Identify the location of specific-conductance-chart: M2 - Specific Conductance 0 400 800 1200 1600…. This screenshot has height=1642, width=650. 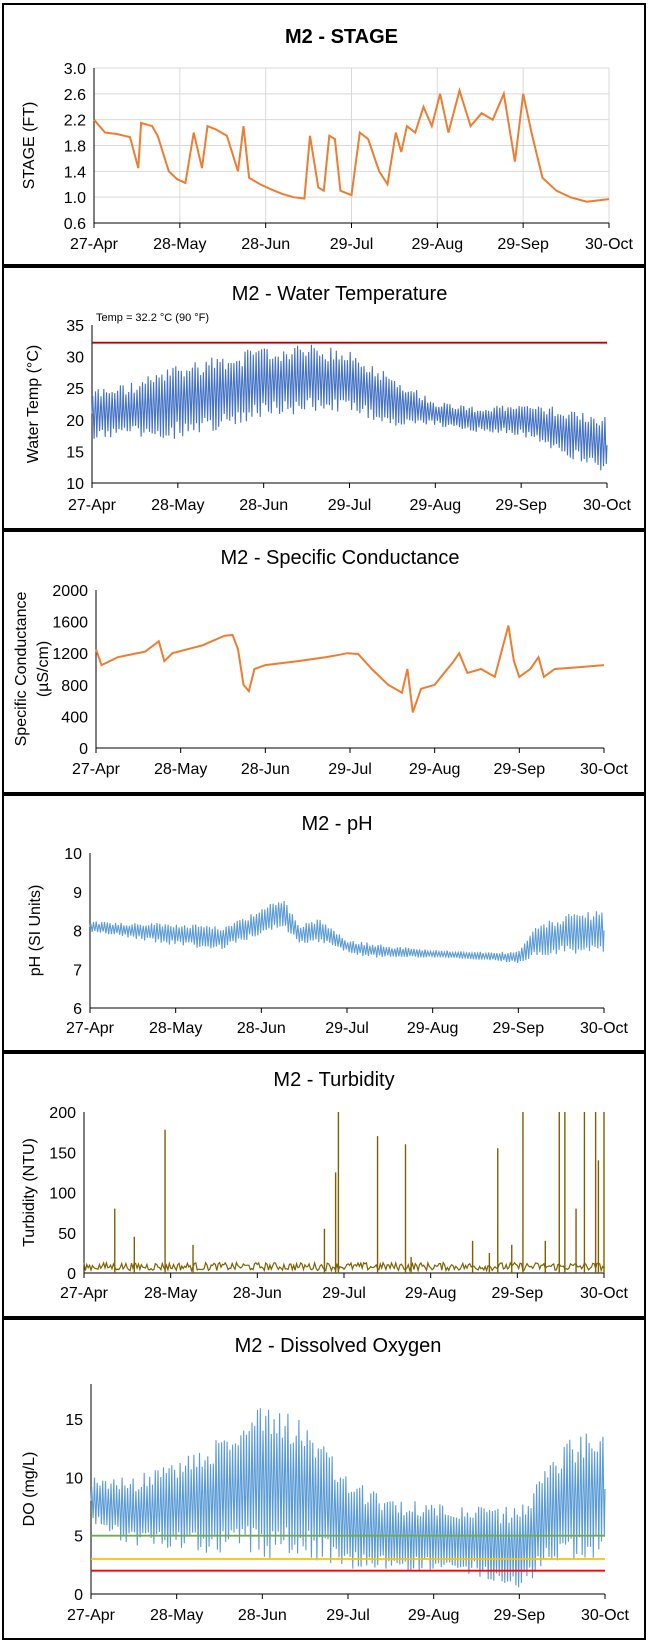
(321, 662).